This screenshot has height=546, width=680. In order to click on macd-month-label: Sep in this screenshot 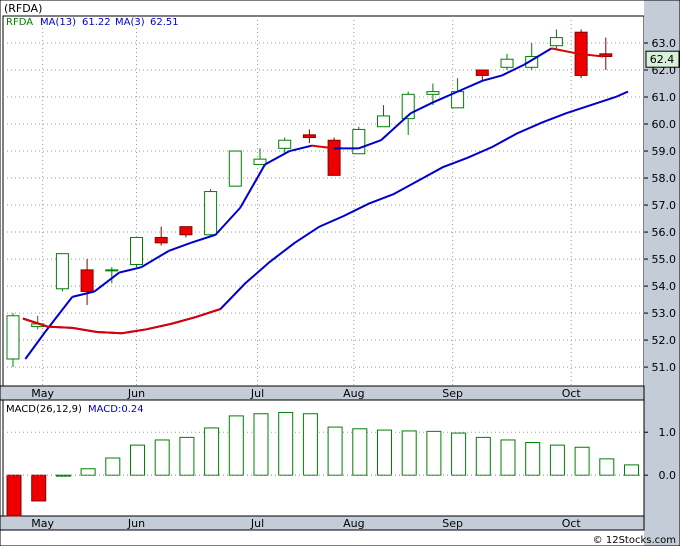, I will do `click(452, 523)`.